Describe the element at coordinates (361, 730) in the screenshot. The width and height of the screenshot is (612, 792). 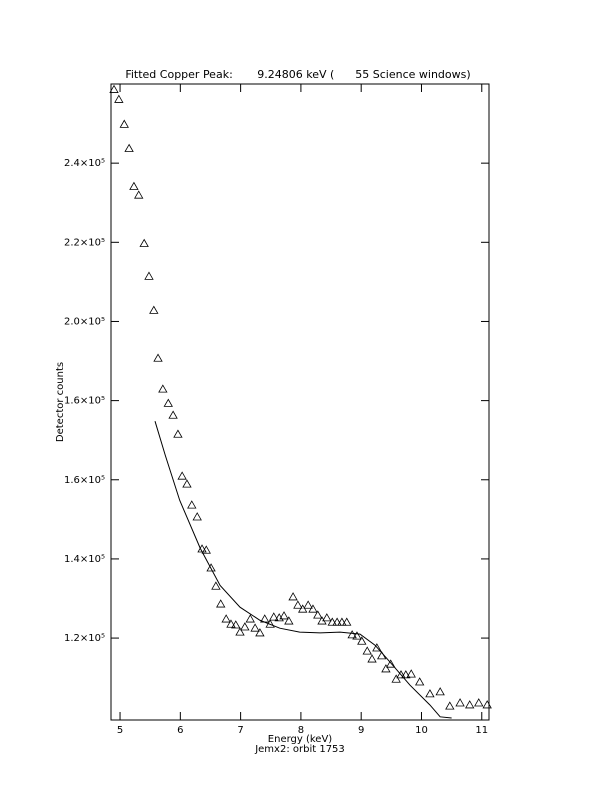
I see `x-tick-label: 9` at that location.